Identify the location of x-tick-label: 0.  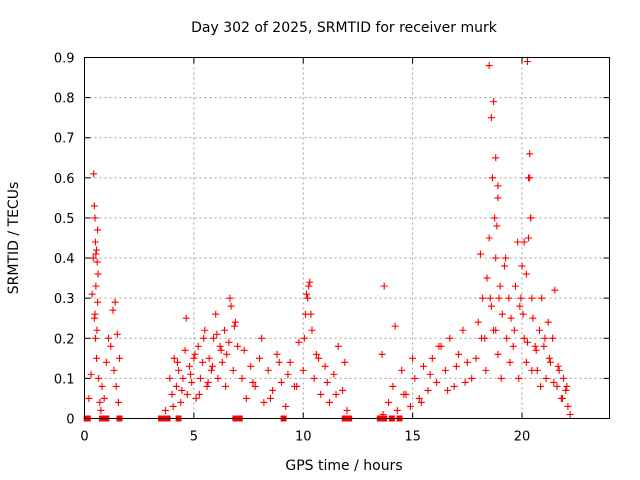
(84, 437).